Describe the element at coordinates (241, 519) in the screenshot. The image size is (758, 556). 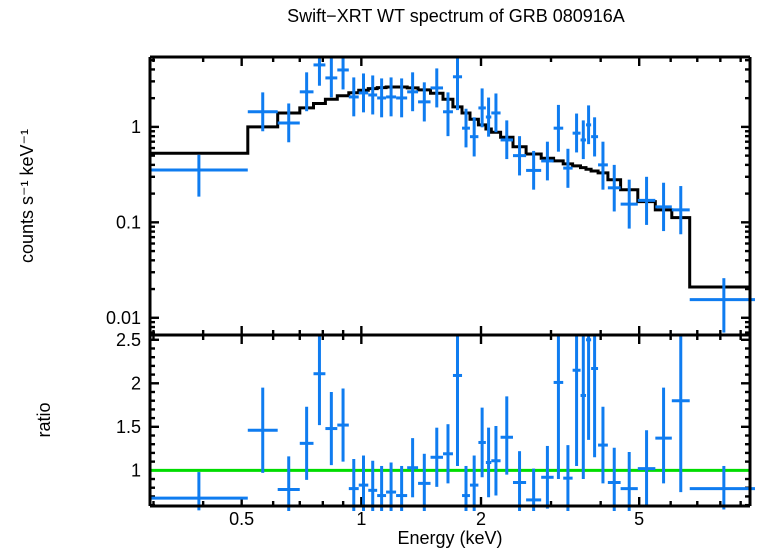
I see `x-tick-label: 0.5` at that location.